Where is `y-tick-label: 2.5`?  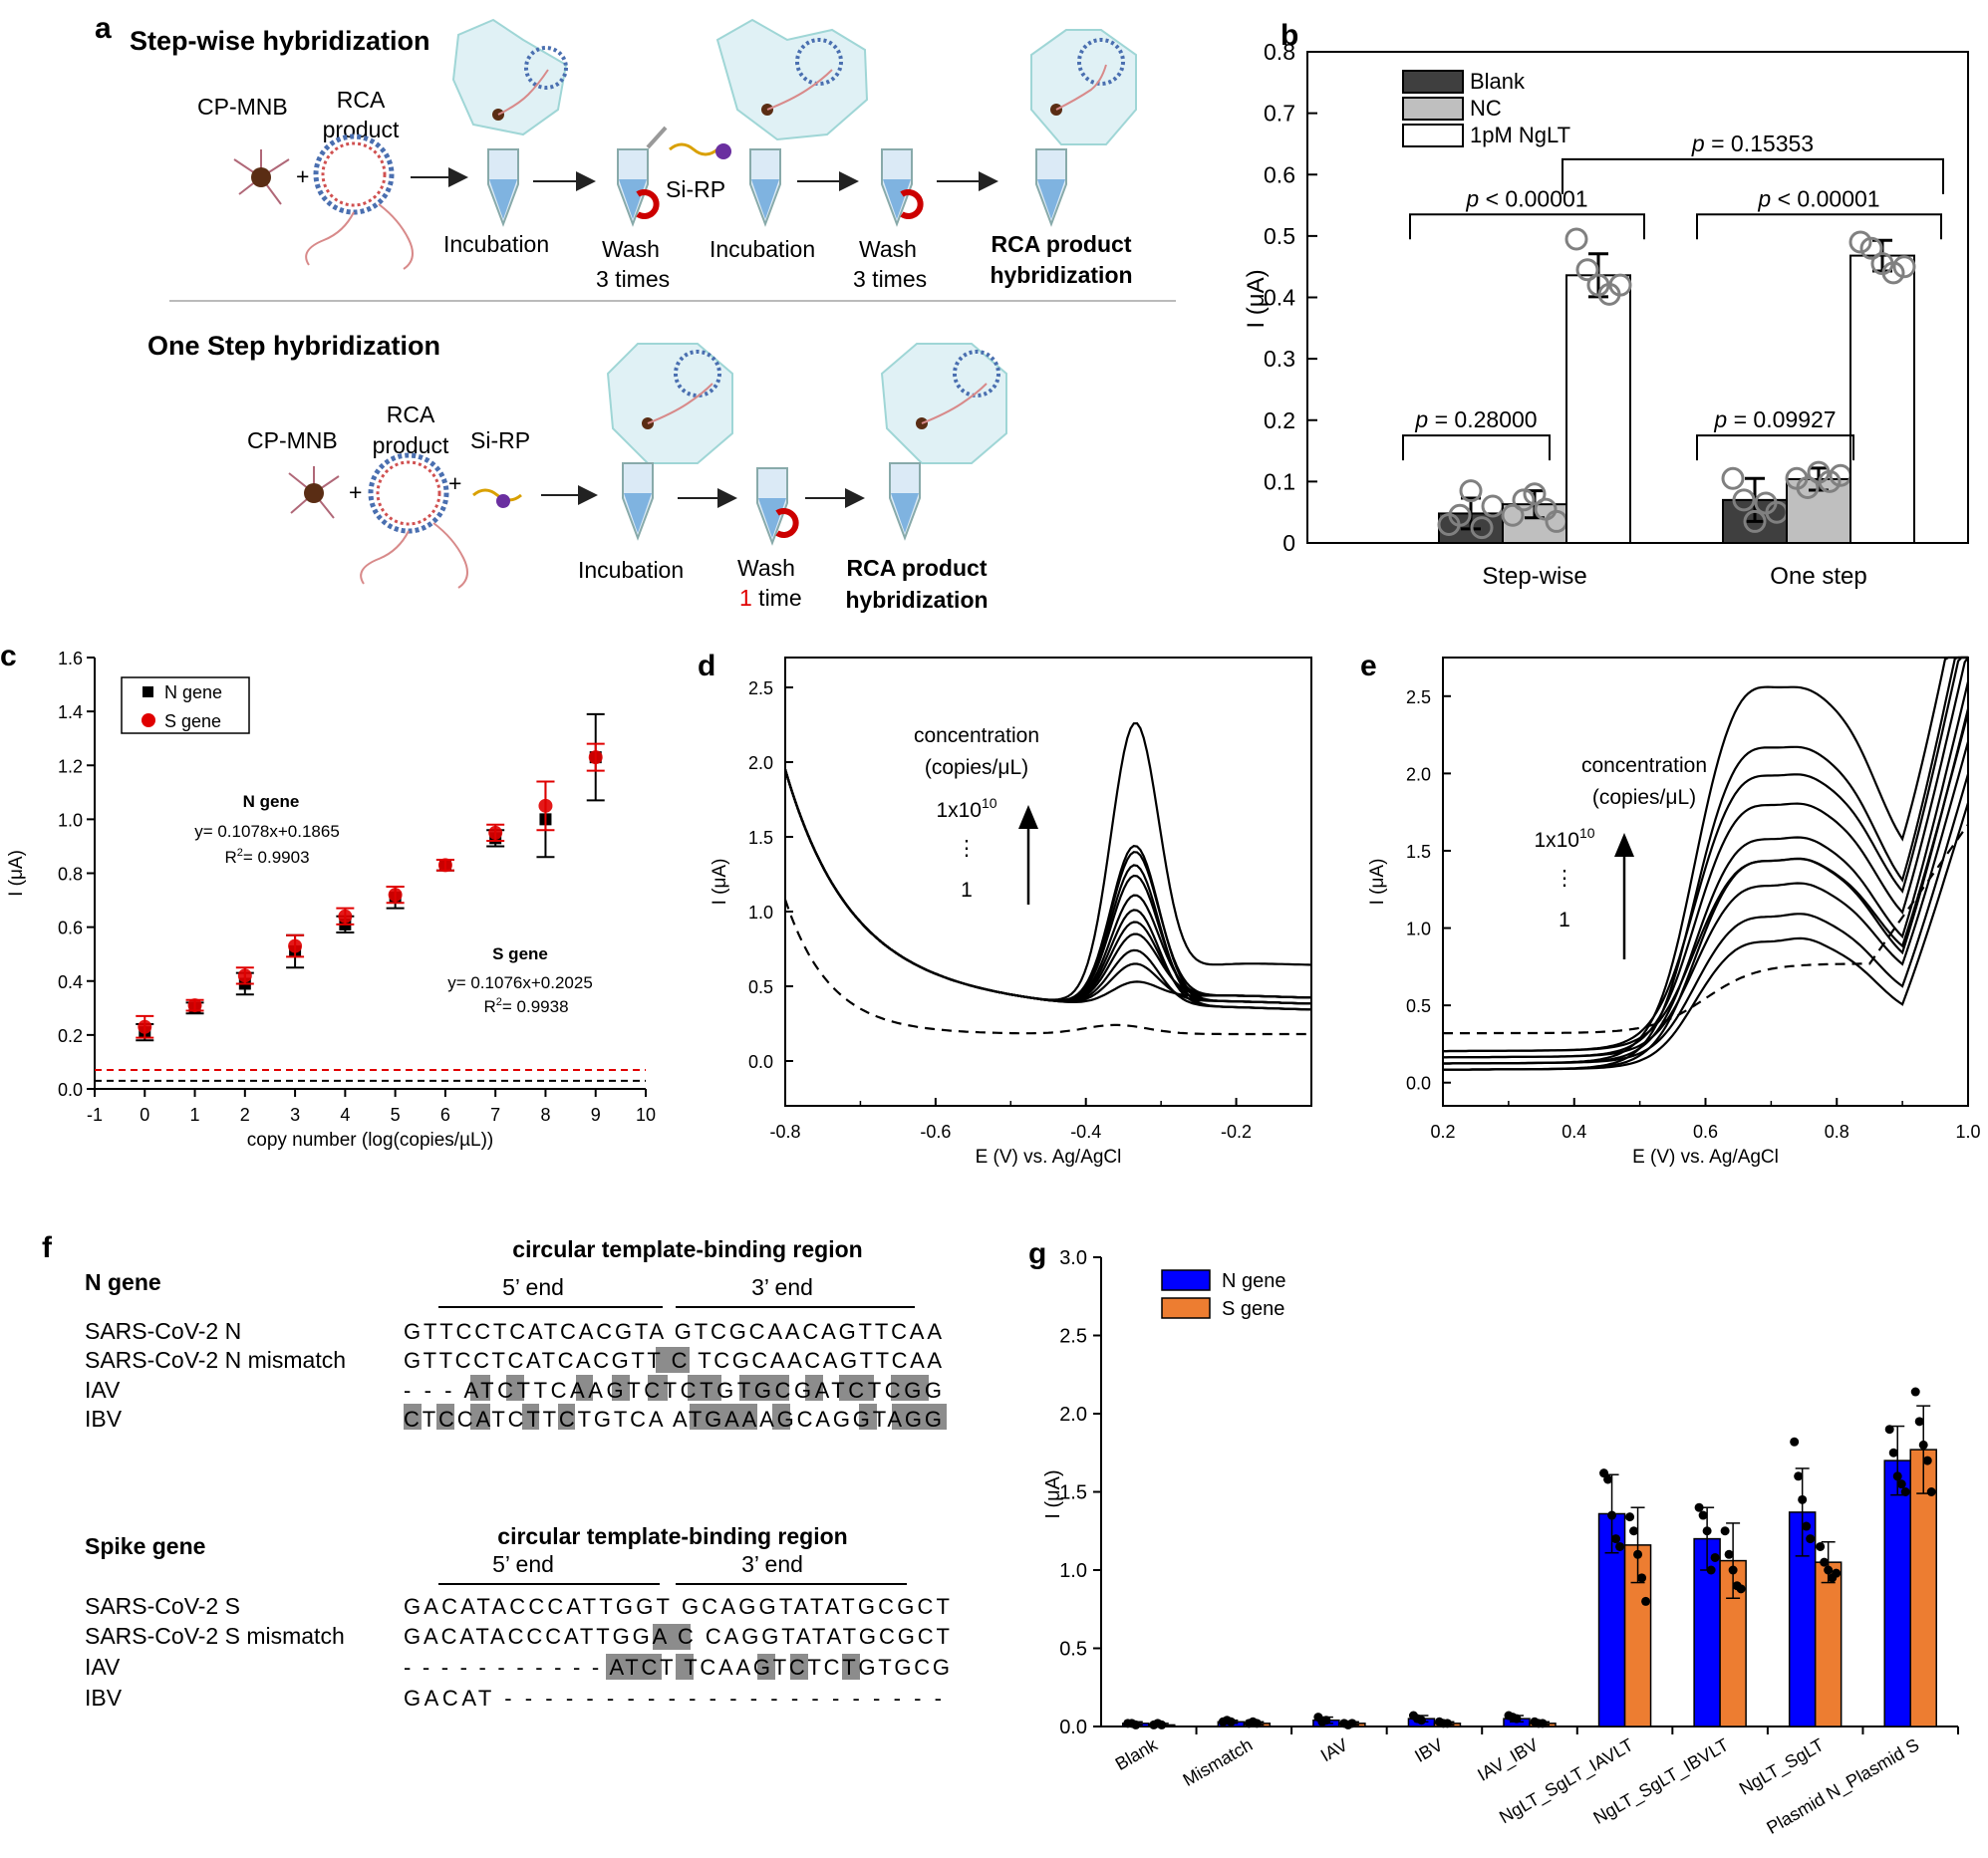
y-tick-label: 2.5 is located at coordinates (760, 688).